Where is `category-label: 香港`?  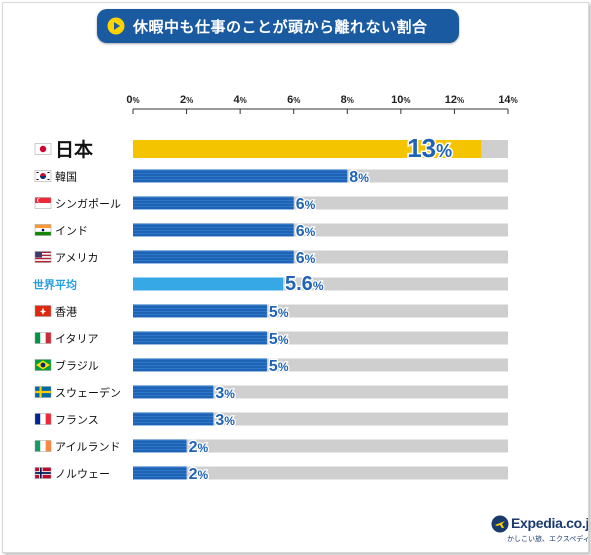 category-label: 香港 is located at coordinates (66, 312).